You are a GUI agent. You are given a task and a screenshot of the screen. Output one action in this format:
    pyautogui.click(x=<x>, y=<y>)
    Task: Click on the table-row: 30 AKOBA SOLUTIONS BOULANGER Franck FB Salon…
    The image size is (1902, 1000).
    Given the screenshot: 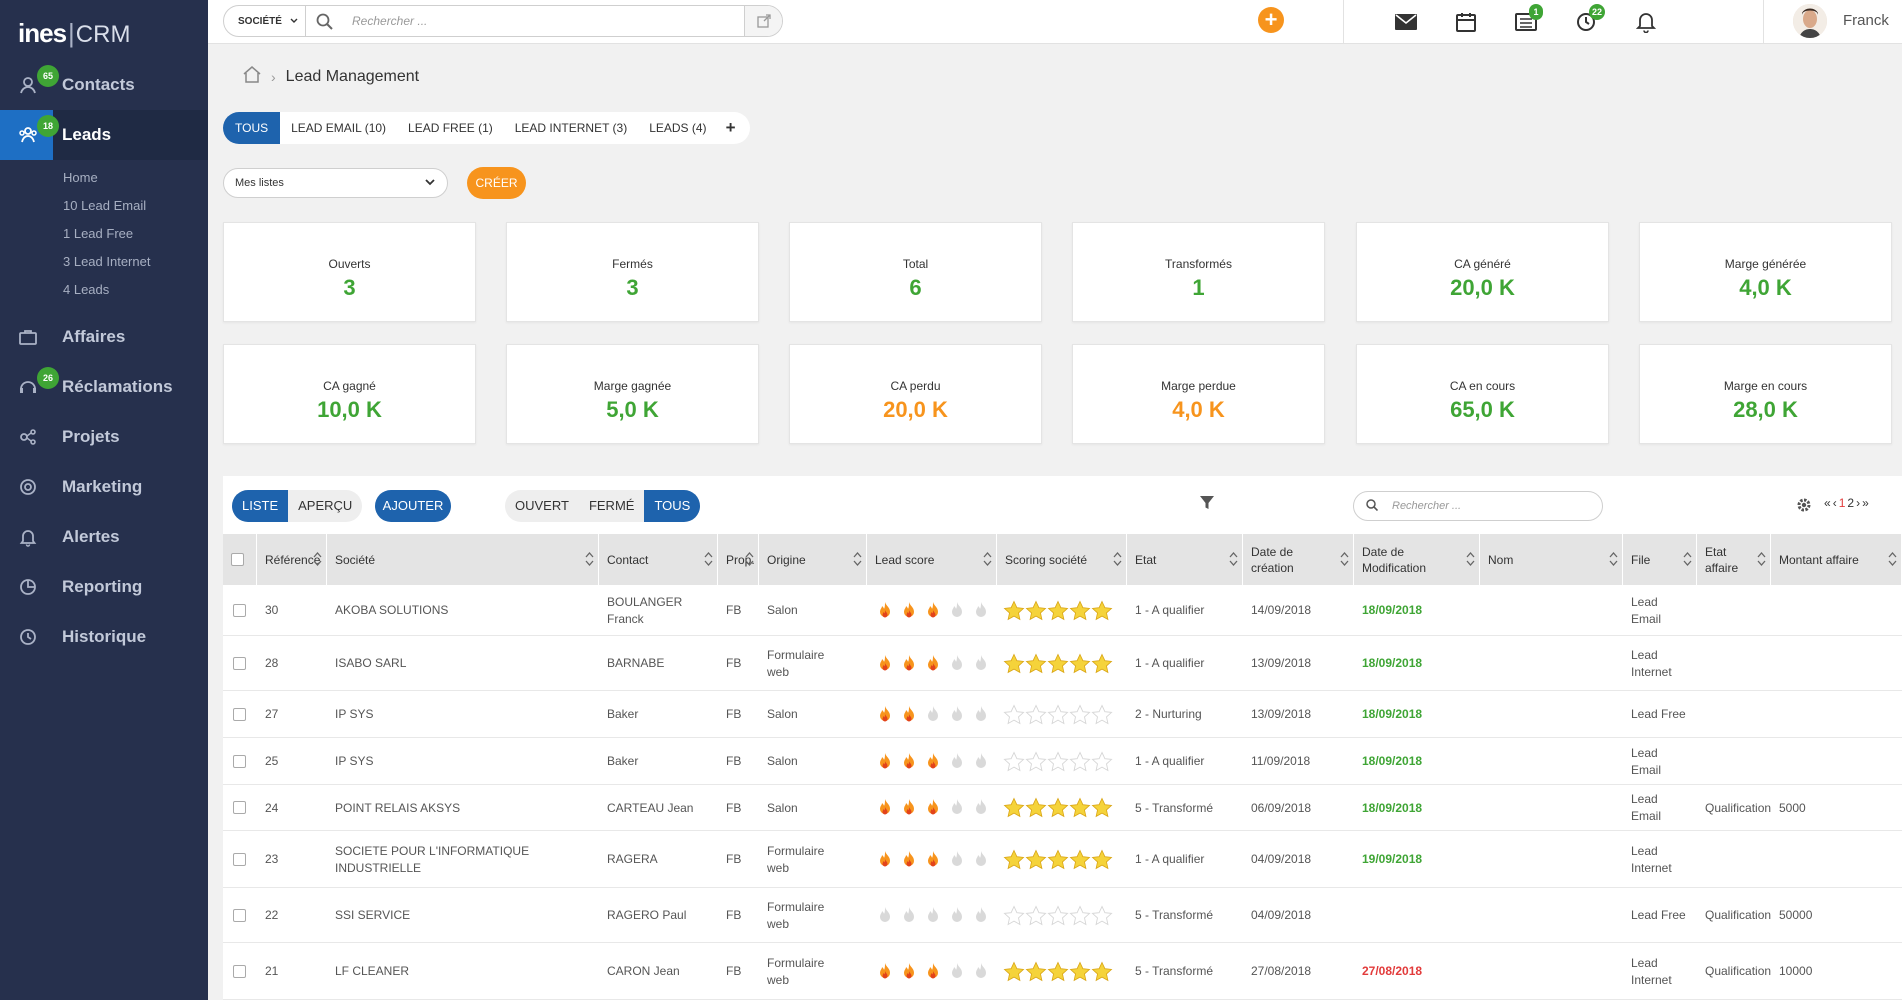 What is the action you would take?
    pyautogui.click(x=1062, y=610)
    